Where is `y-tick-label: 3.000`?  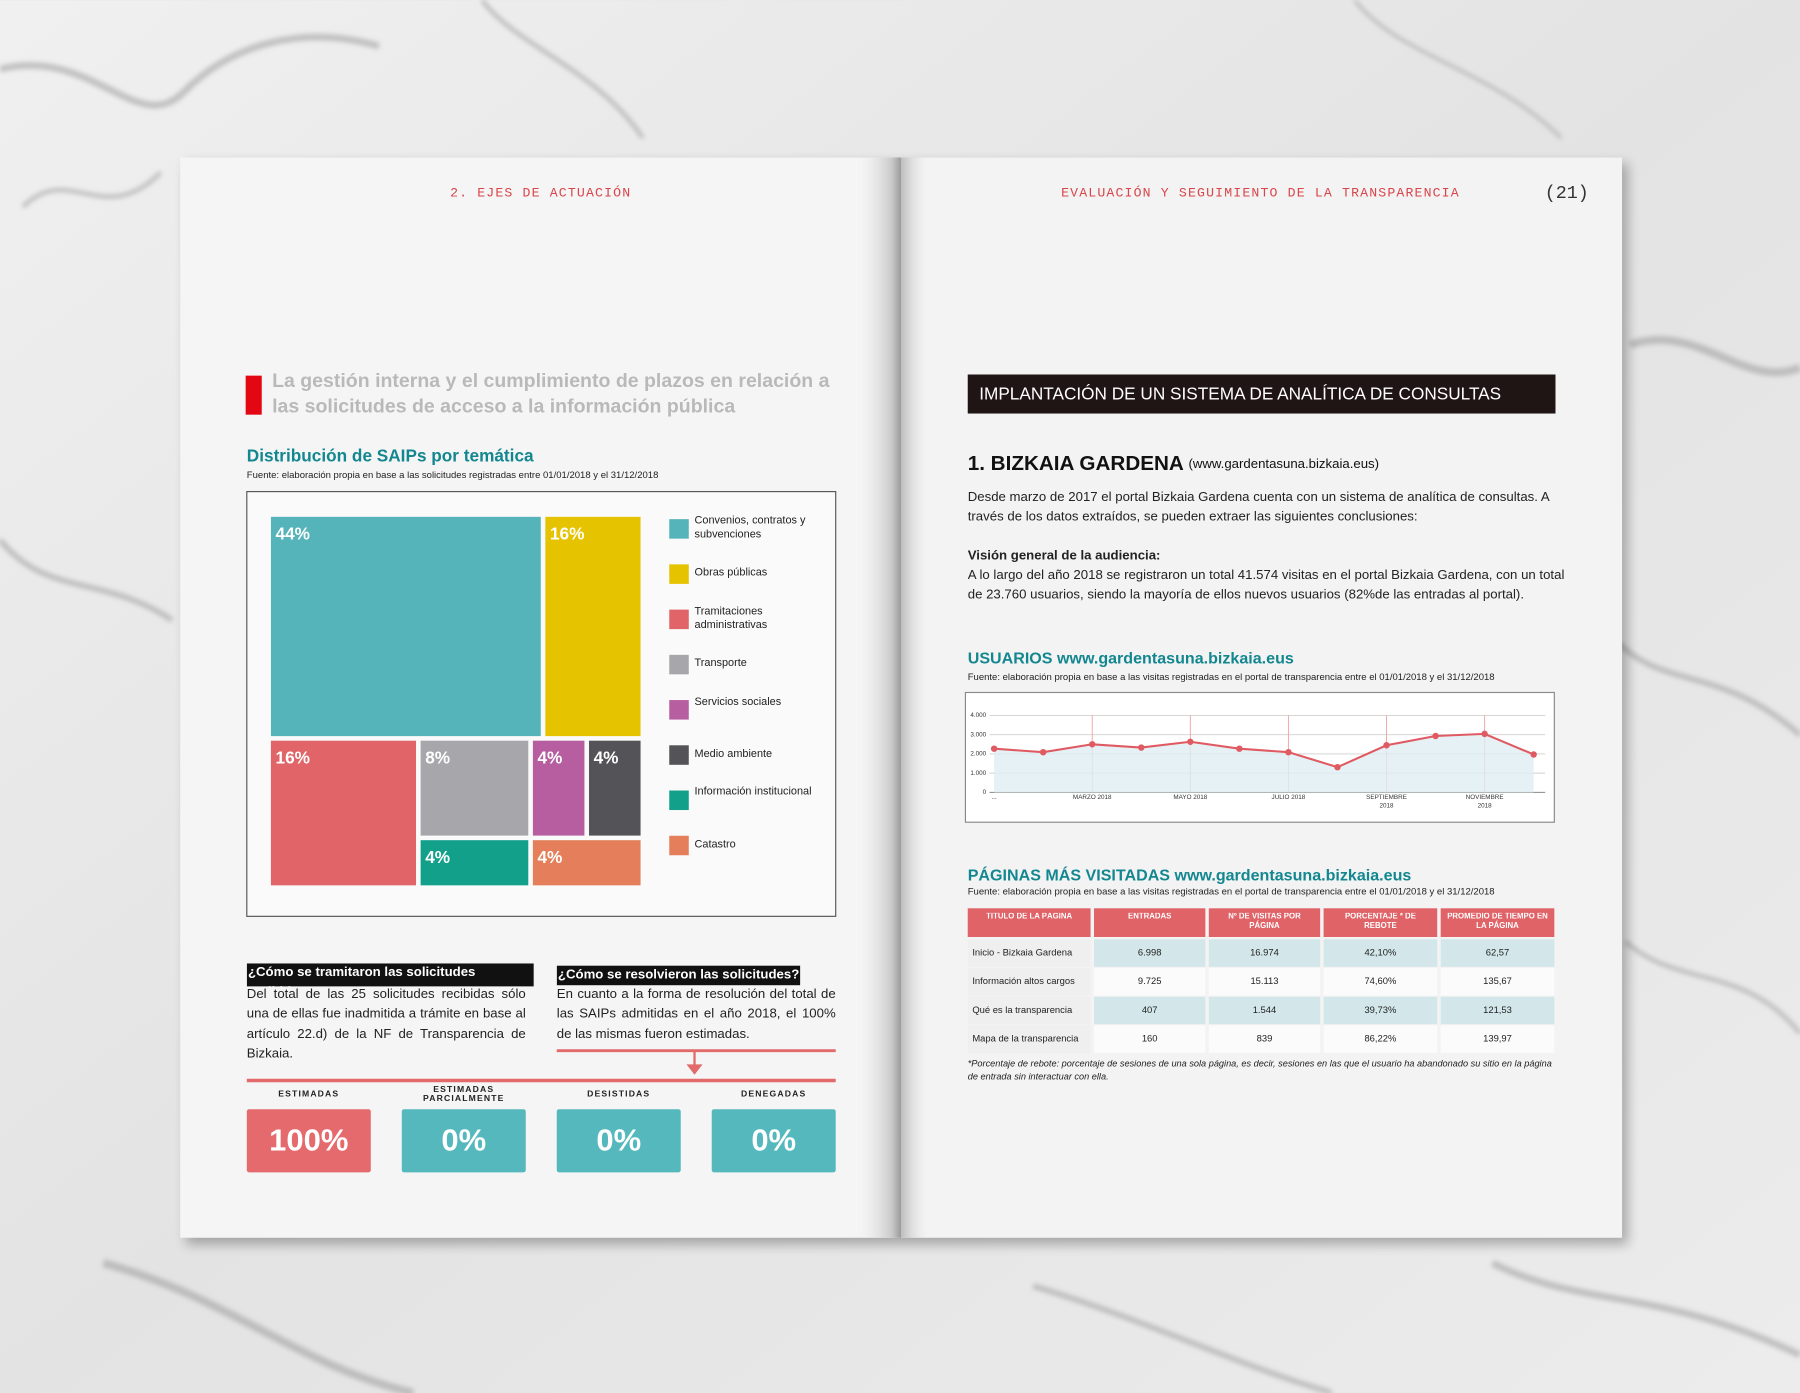 y-tick-label: 3.000 is located at coordinates (978, 734).